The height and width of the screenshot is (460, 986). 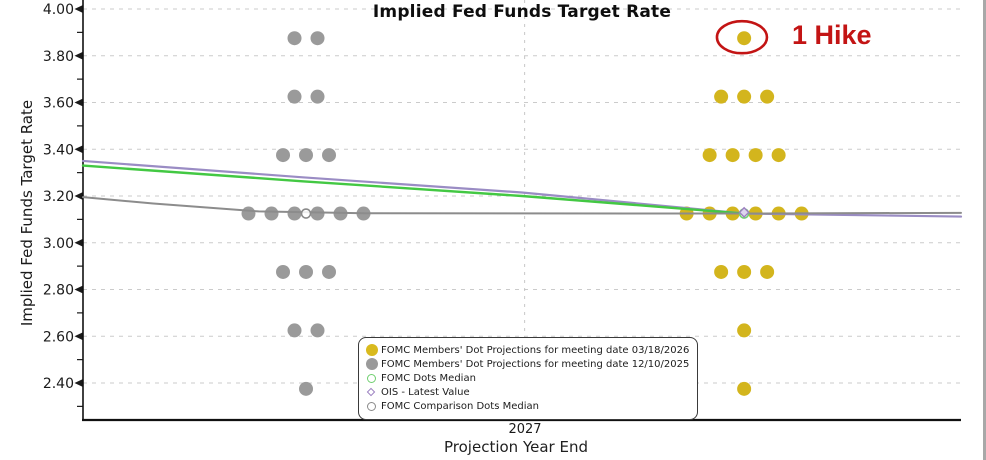 What do you see at coordinates (744, 212) in the screenshot?
I see `ois-marker` at bounding box center [744, 212].